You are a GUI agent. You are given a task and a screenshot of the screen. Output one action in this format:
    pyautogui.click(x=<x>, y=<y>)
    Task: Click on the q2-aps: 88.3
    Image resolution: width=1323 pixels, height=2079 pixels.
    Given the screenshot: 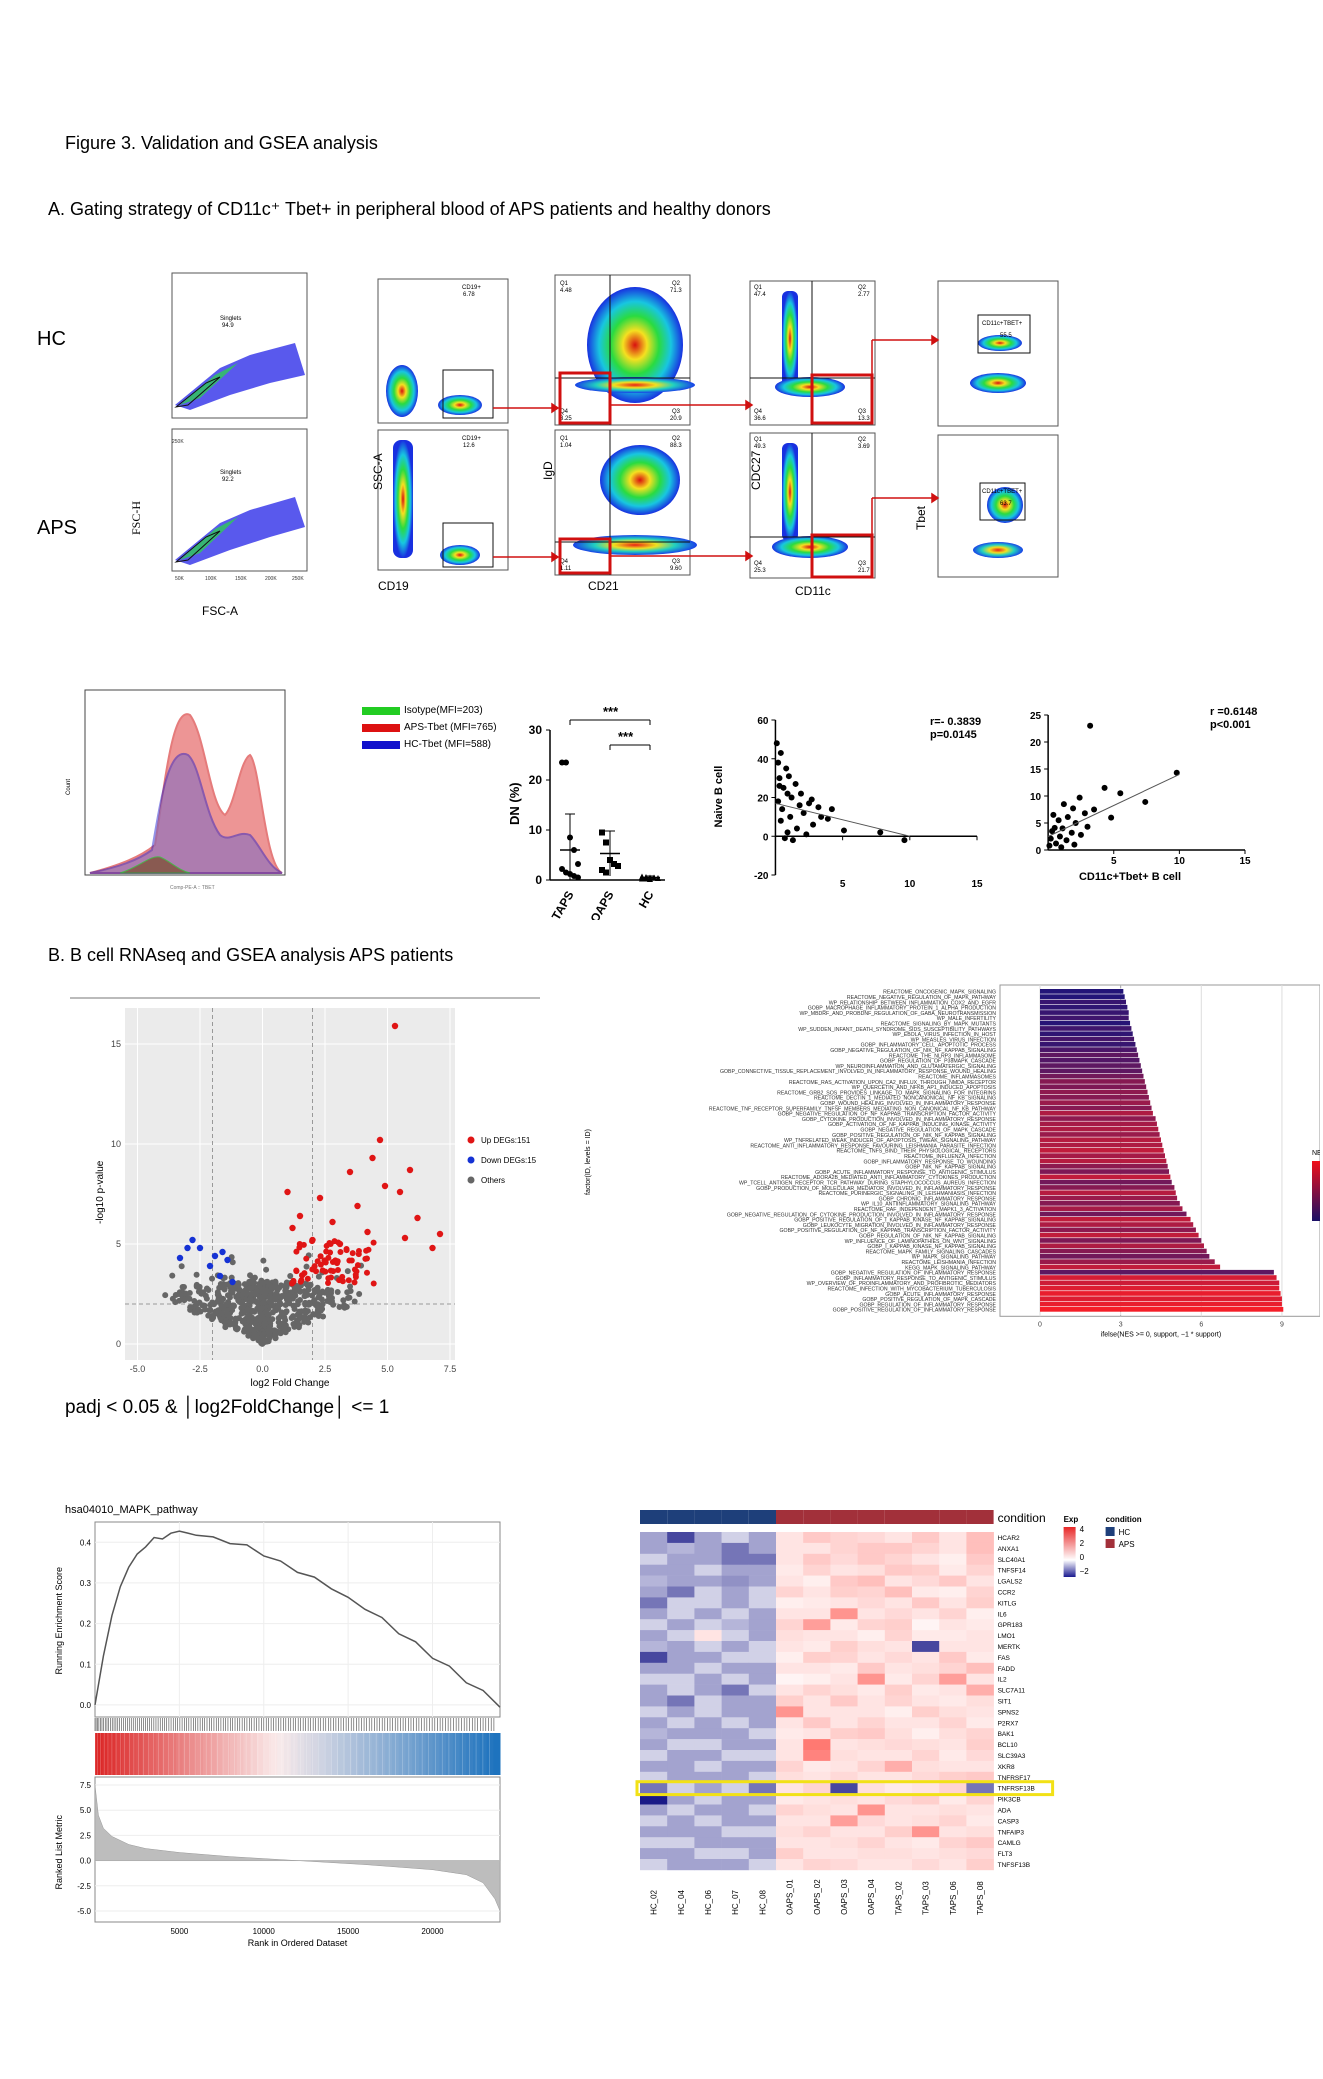 What is the action you would take?
    pyautogui.click(x=676, y=446)
    